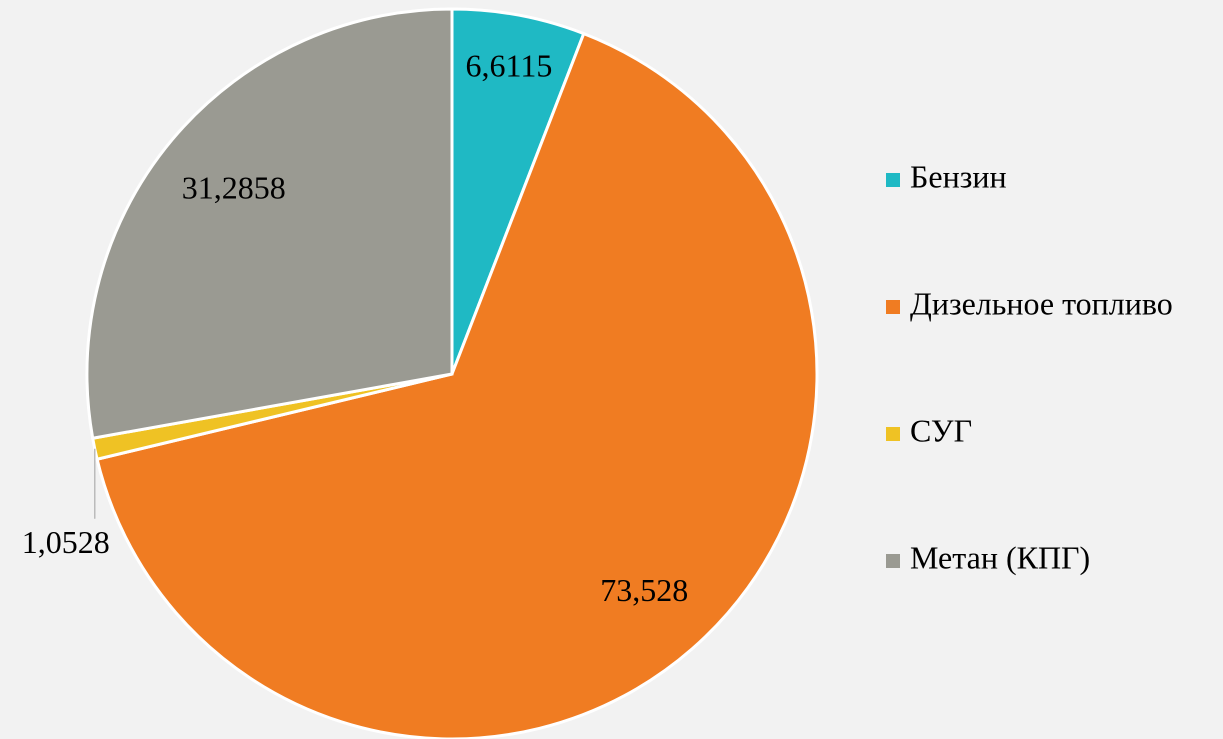  I want to click on legend-label: СУГ, so click(941, 430).